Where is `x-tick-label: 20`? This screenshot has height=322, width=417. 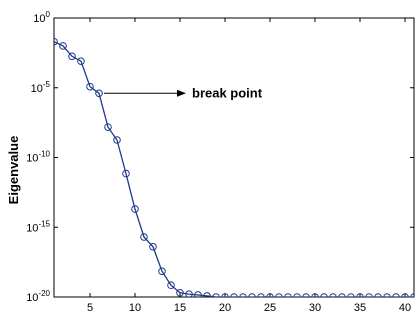
x-tick-label: 20 is located at coordinates (225, 308).